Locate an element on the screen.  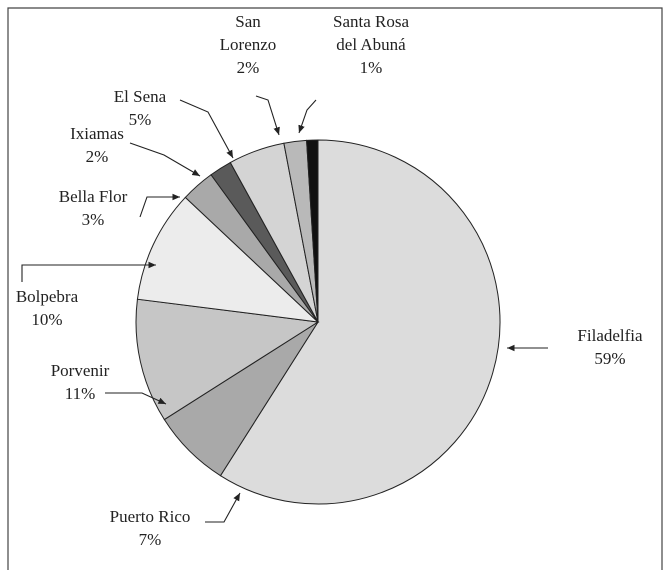
value-label: 10% is located at coordinates (47, 319).